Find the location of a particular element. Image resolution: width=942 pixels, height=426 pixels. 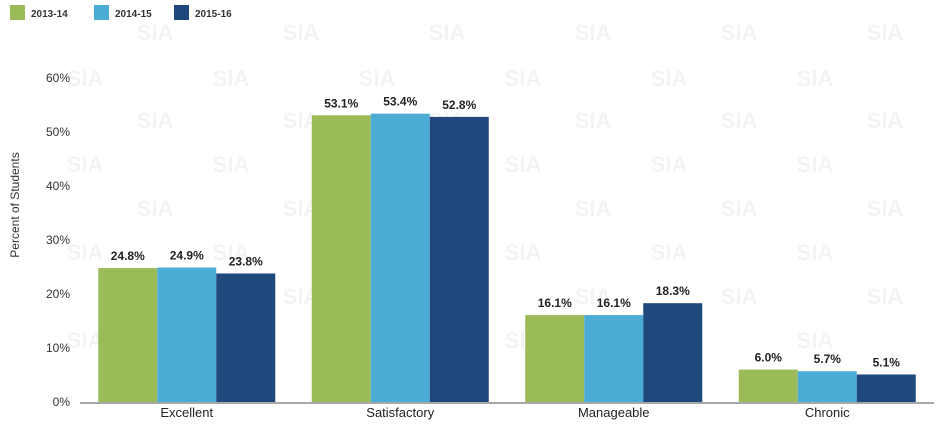

data-label: 18.3% is located at coordinates (673, 291).